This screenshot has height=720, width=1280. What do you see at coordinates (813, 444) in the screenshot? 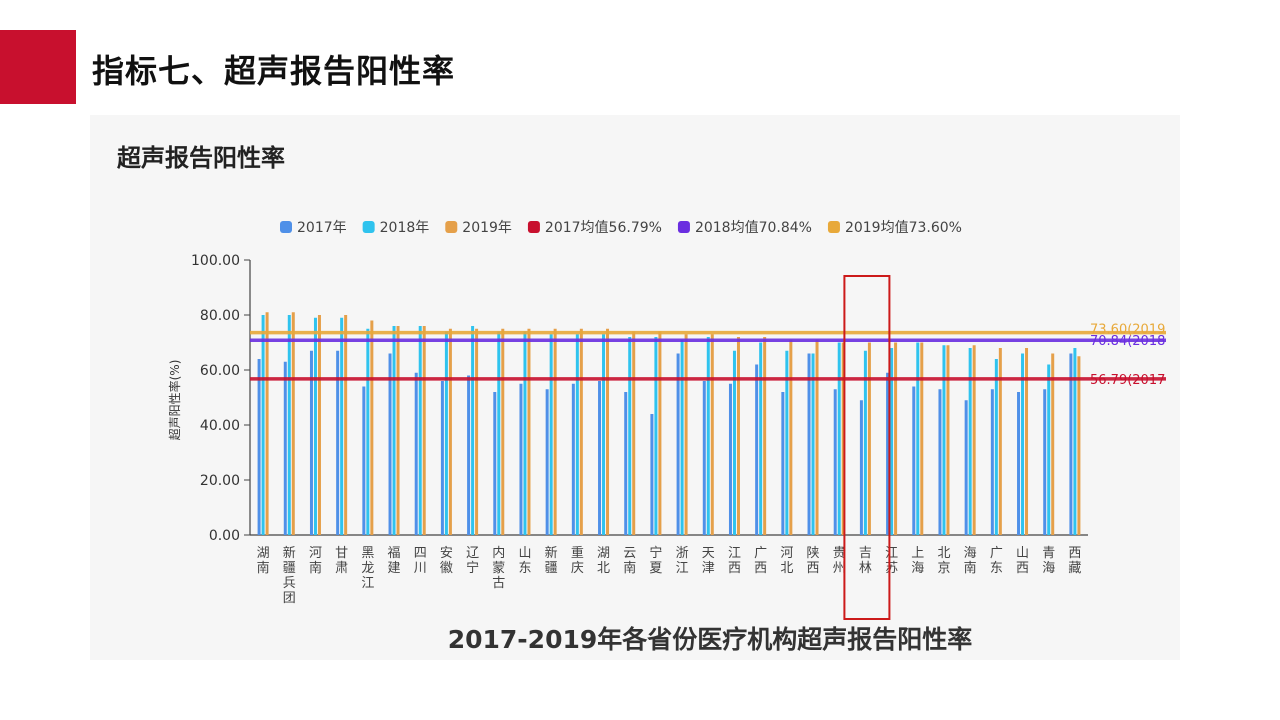
I see `bar-2018-陕西` at bounding box center [813, 444].